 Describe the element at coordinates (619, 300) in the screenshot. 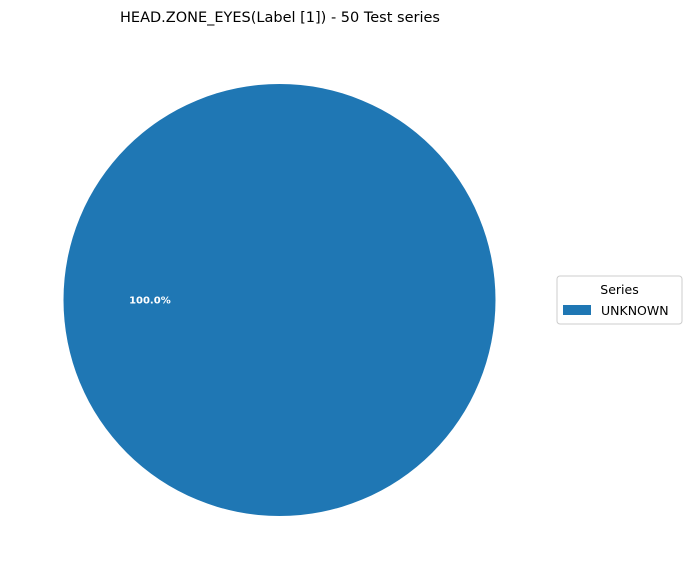

I see `legend: Series UNKNOWN` at that location.